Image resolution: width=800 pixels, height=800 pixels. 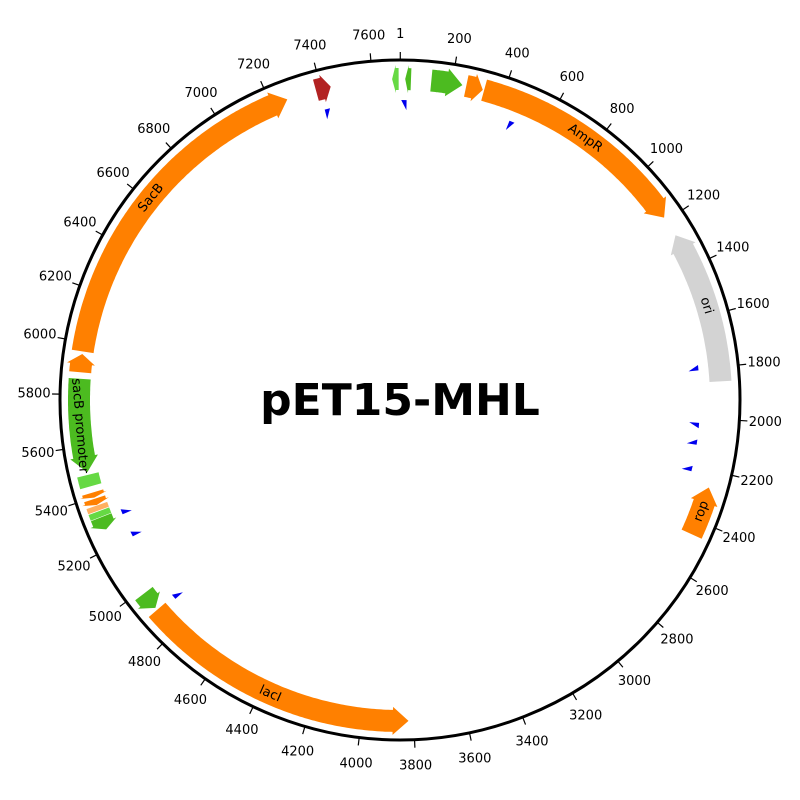 What do you see at coordinates (415, 766) in the screenshot?
I see `tick-label: 3800` at bounding box center [415, 766].